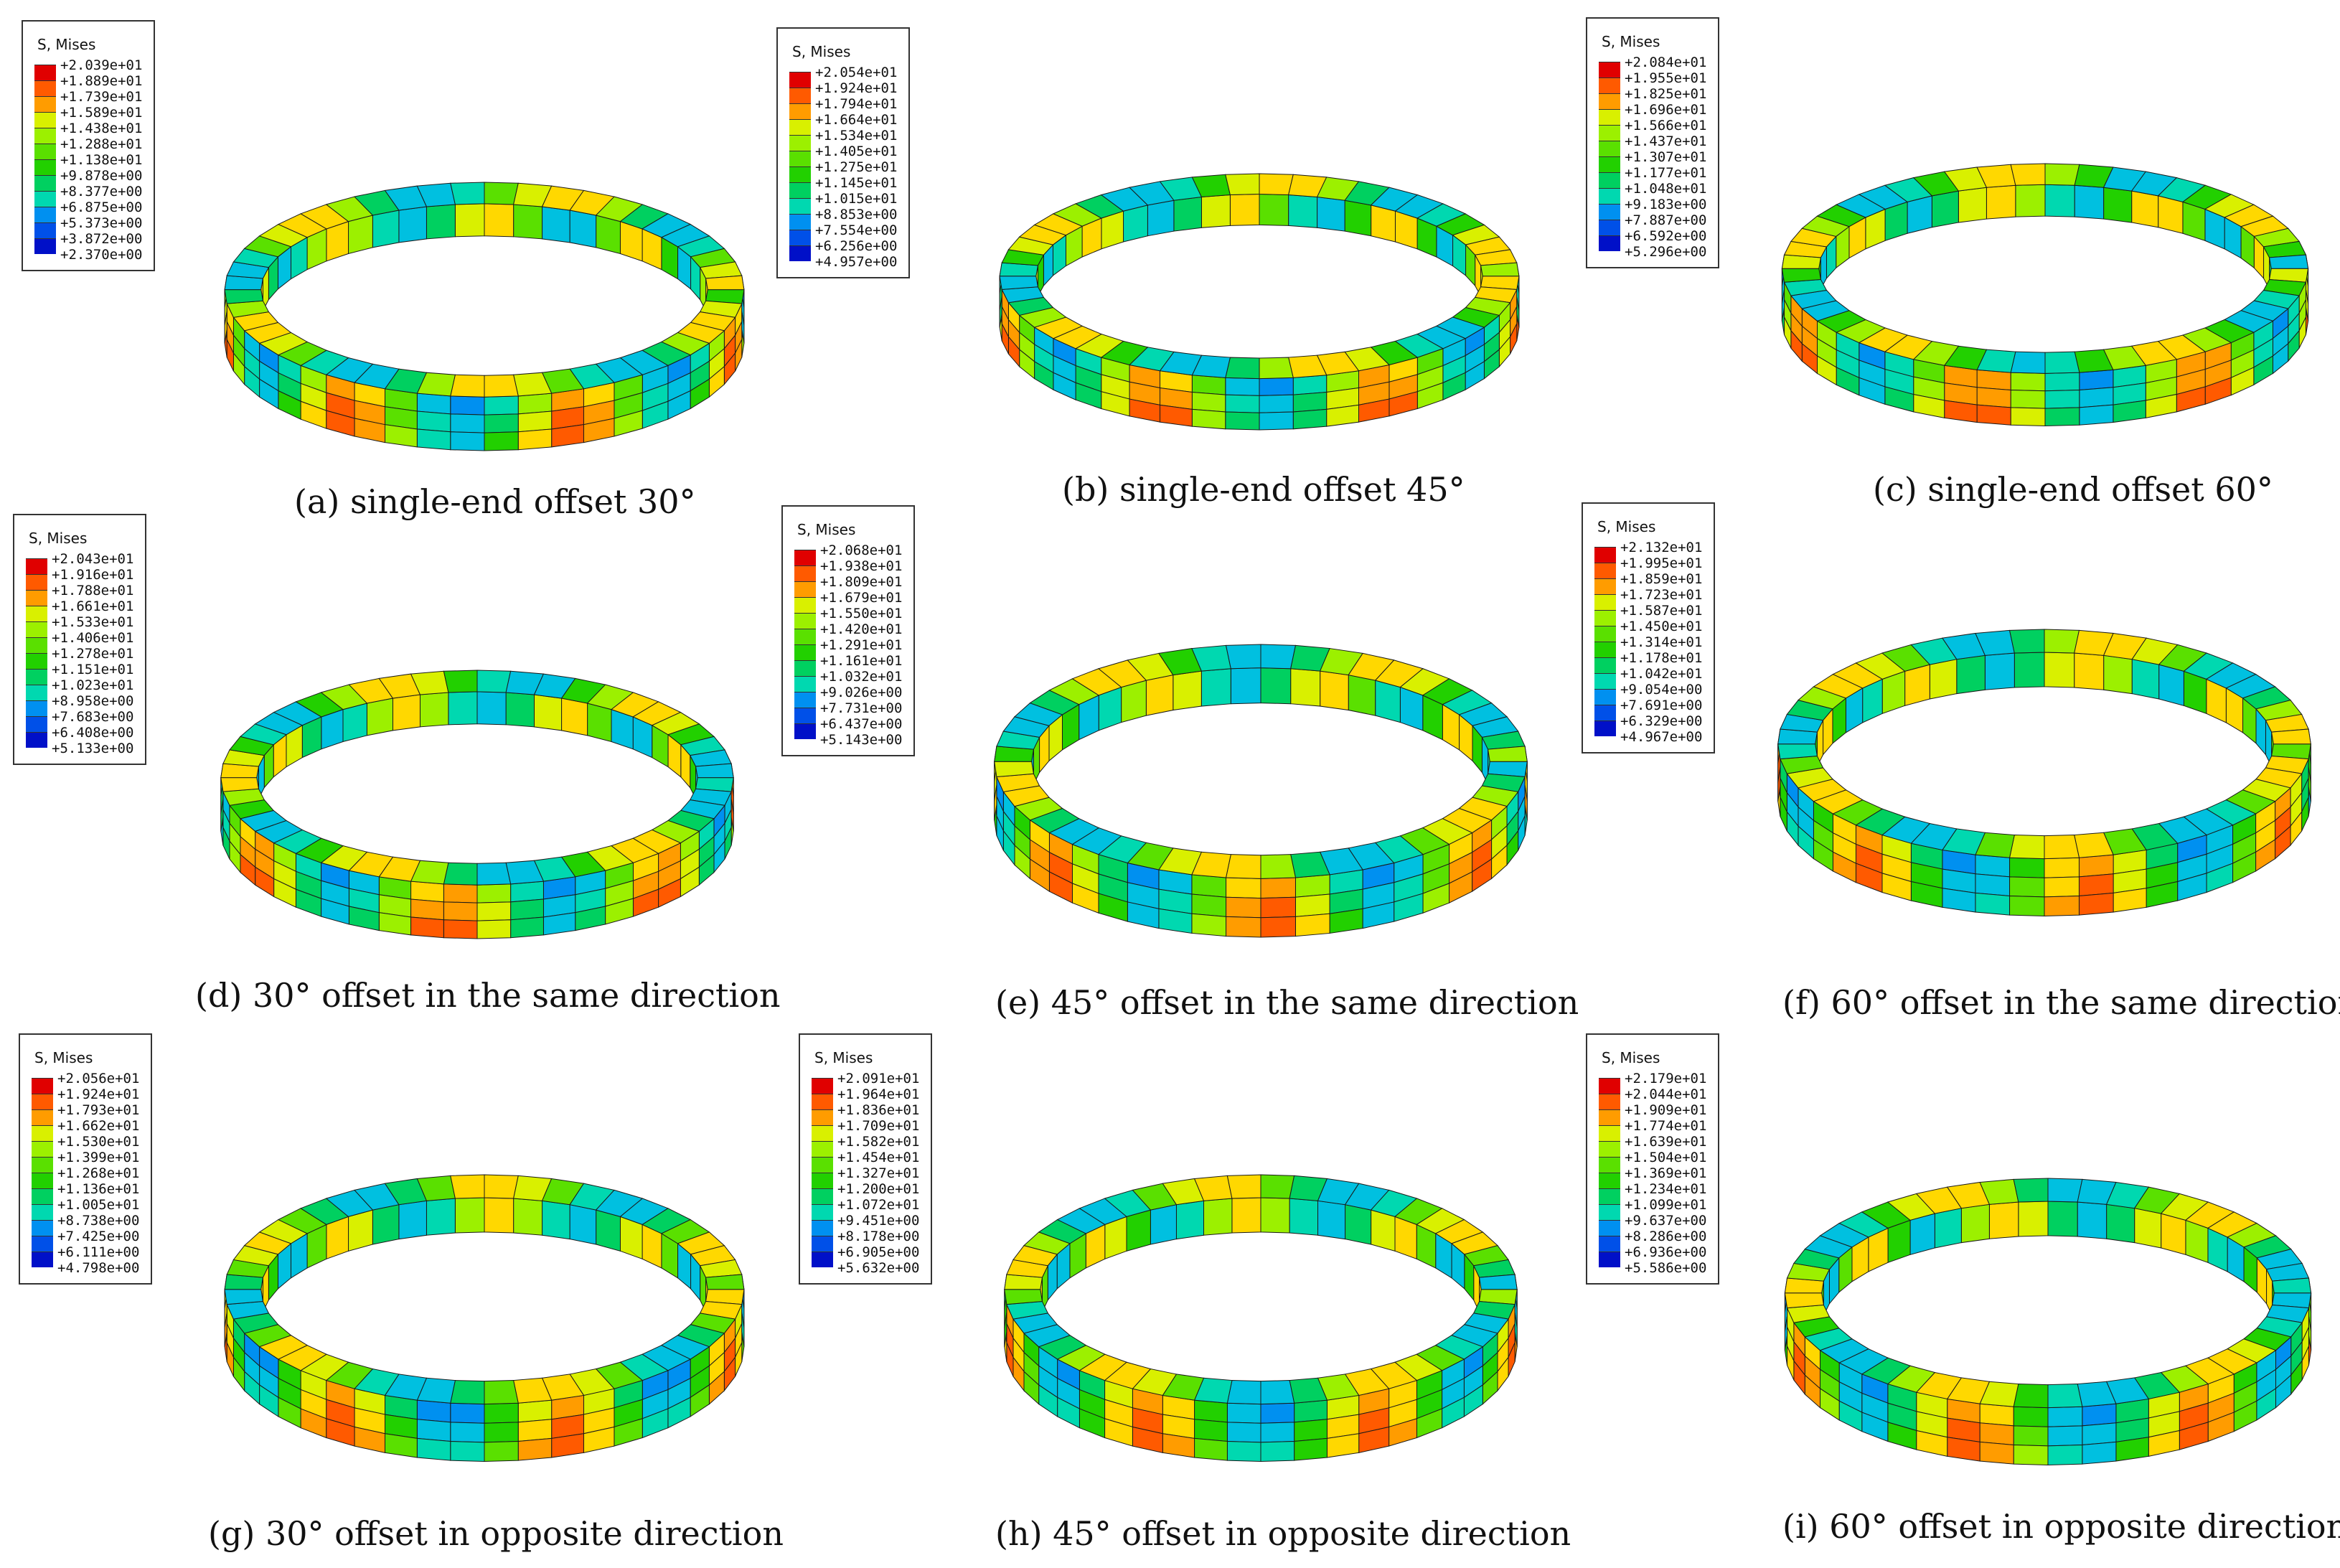 The width and height of the screenshot is (2340, 1568). What do you see at coordinates (856, 214) in the screenshot?
I see `legend-value: +8.853e+00` at bounding box center [856, 214].